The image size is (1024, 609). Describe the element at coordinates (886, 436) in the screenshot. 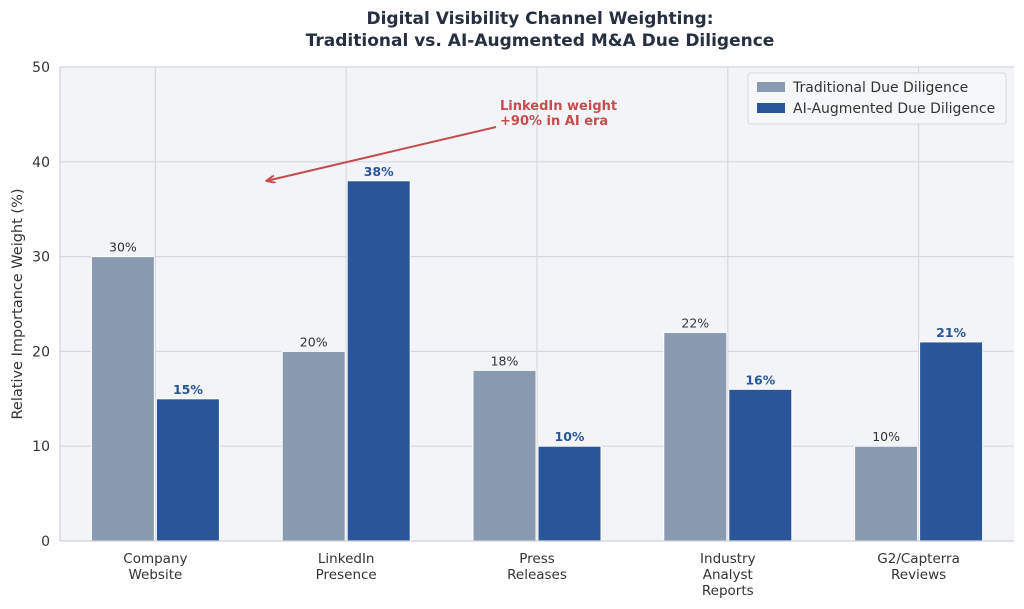

I see `data-label-traditional: 10%` at that location.